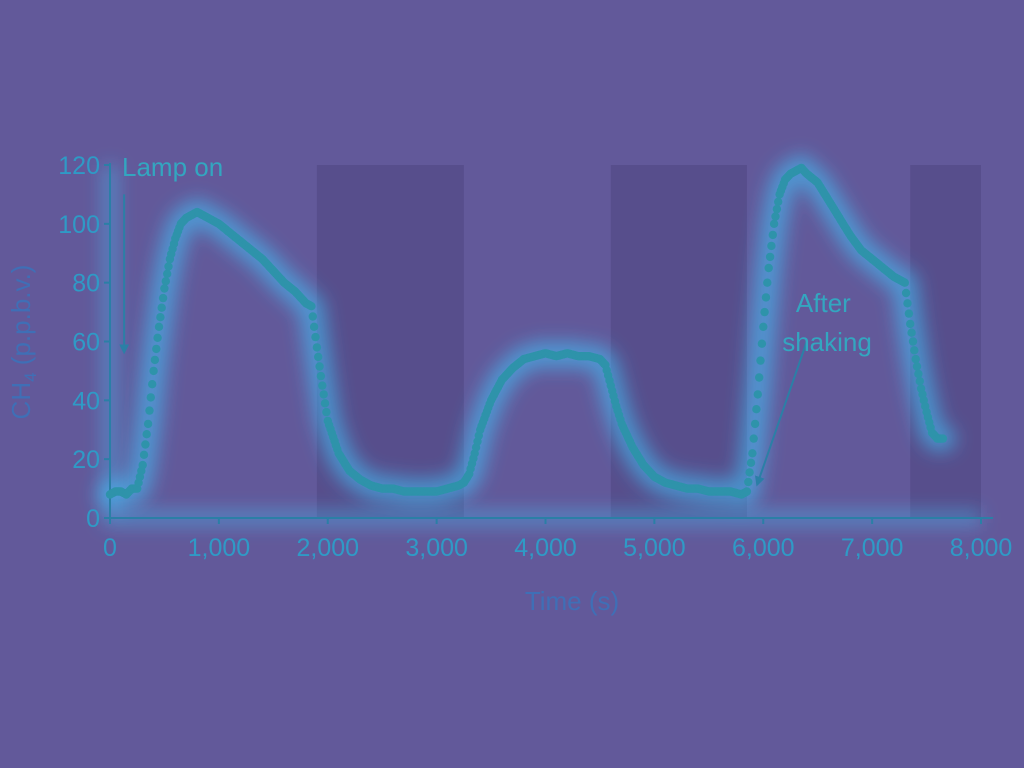 This screenshot has height=768, width=1024. I want to click on x-tick-label-1: 1,000, so click(219, 548).